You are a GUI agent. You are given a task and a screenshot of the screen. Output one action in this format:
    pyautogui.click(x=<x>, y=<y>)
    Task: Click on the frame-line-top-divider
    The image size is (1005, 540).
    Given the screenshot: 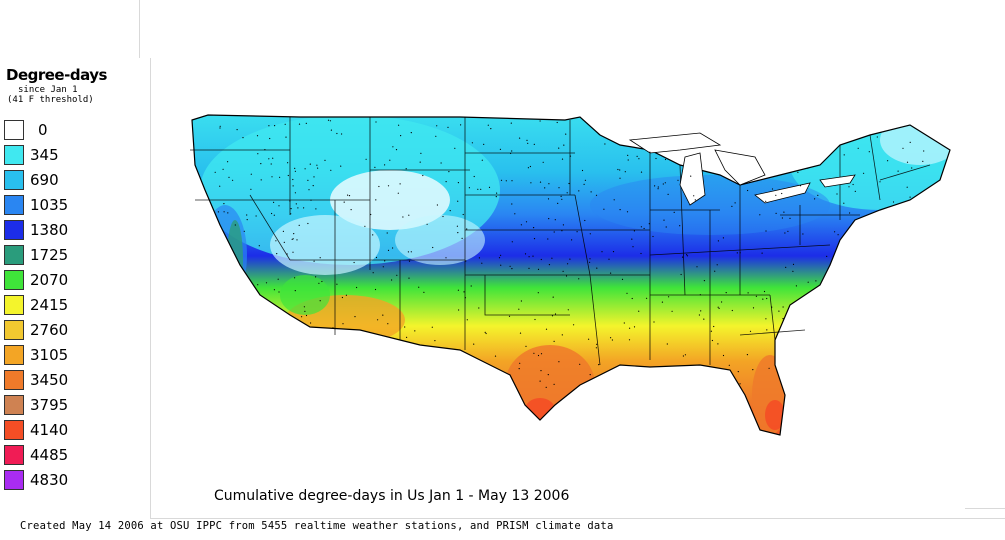 What is the action you would take?
    pyautogui.click(x=139, y=29)
    